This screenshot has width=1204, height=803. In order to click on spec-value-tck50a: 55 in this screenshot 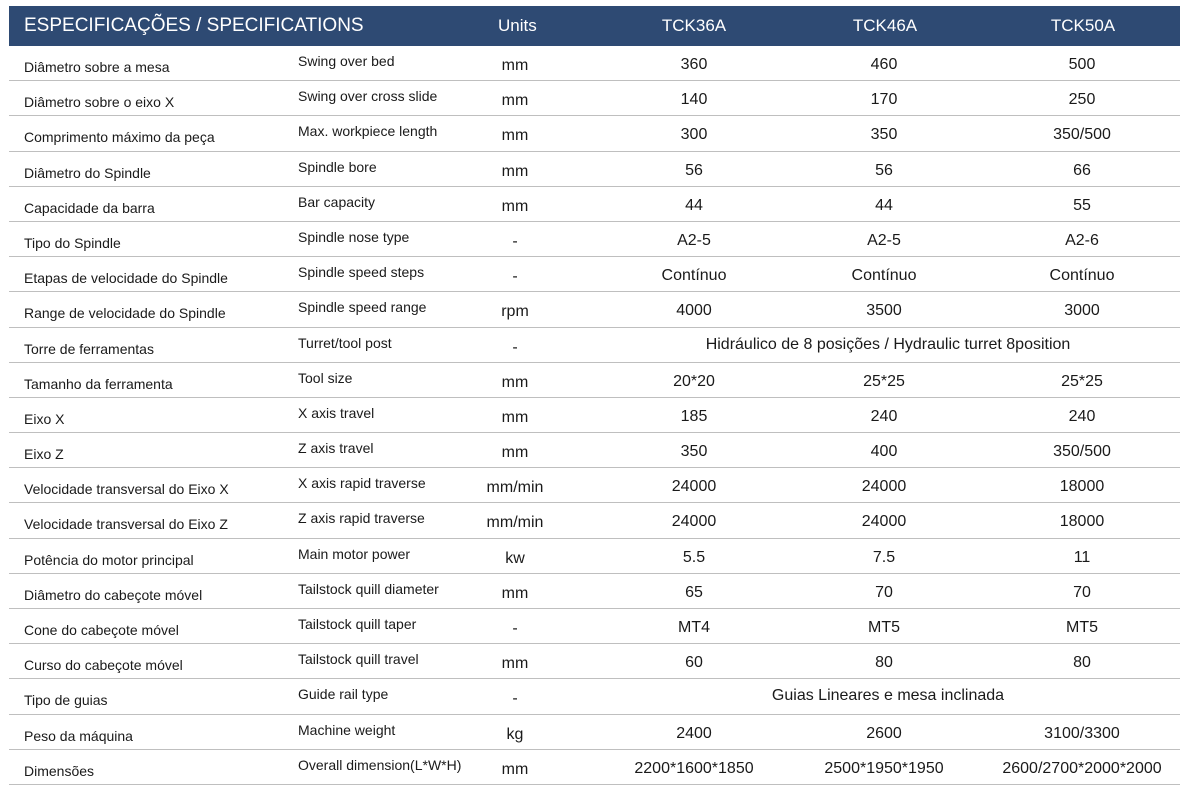, I will do `click(1082, 205)`.